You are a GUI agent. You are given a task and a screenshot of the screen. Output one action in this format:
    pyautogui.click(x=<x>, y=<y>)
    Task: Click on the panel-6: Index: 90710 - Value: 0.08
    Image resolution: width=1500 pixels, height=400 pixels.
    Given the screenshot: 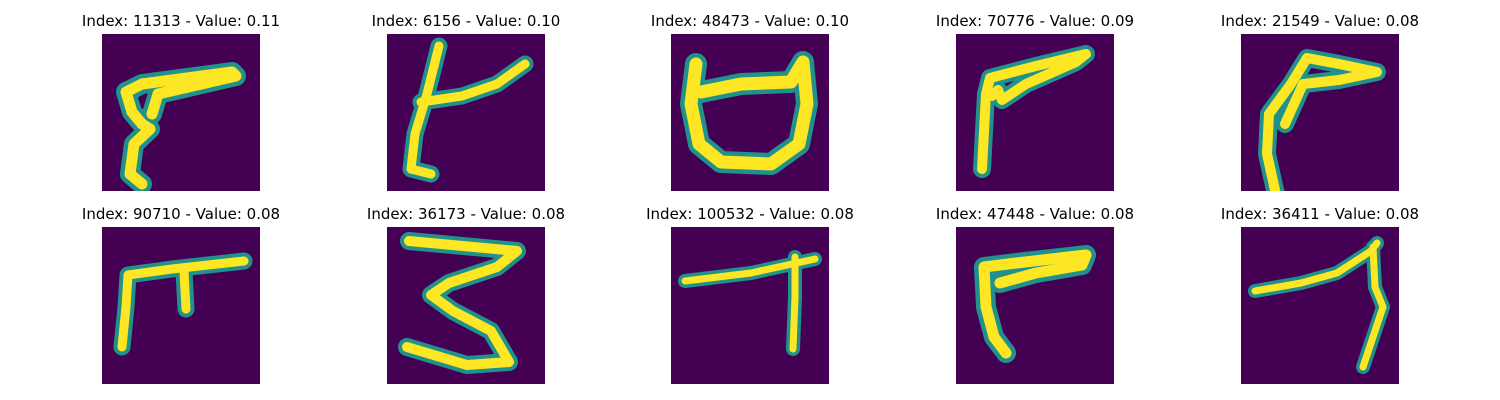 What is the action you would take?
    pyautogui.click(x=181, y=295)
    